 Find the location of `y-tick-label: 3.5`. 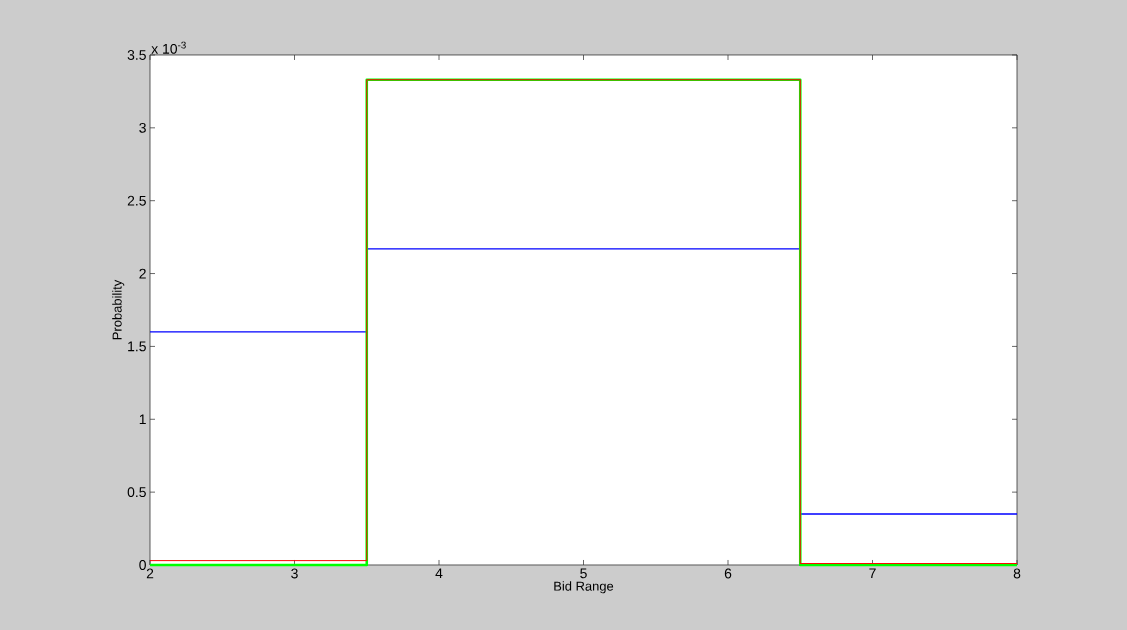

y-tick-label: 3.5 is located at coordinates (136, 55).